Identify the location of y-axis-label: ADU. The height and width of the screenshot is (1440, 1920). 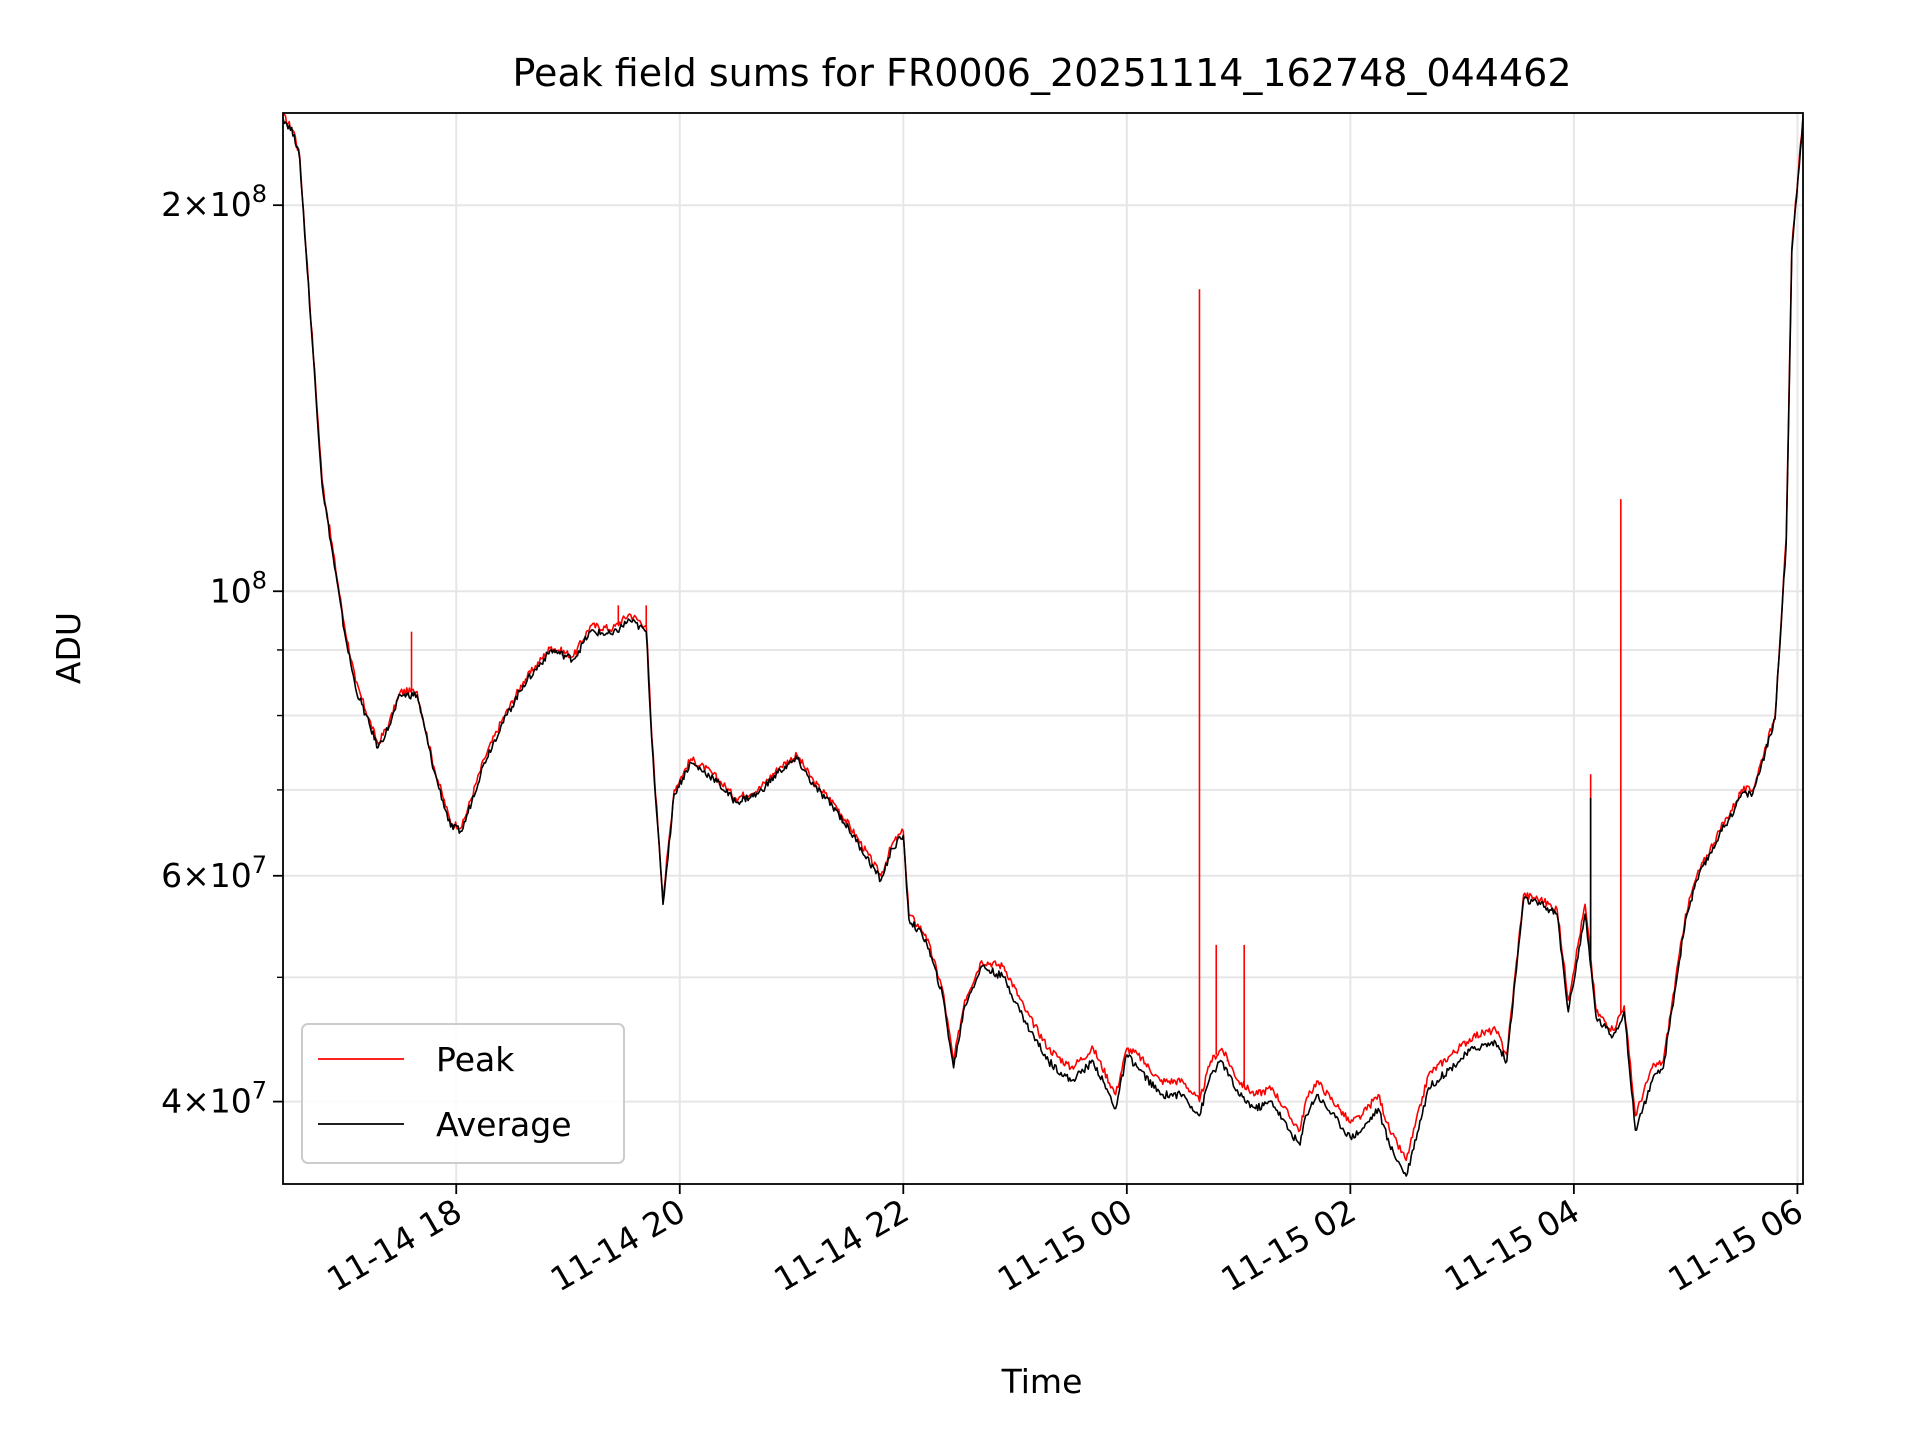
(68, 648).